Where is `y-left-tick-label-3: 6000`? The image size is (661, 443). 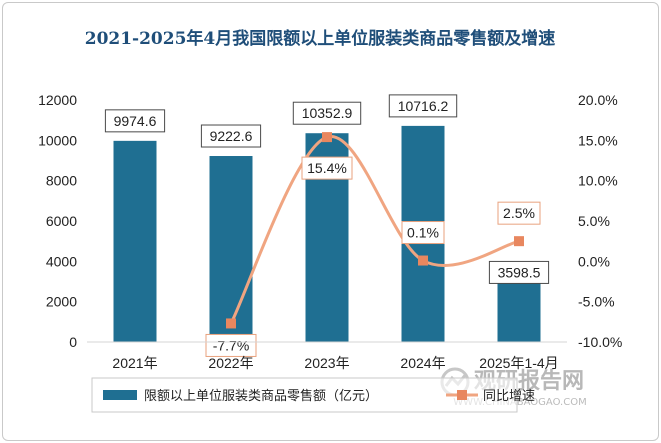 y-left-tick-label-3: 6000 is located at coordinates (61, 221).